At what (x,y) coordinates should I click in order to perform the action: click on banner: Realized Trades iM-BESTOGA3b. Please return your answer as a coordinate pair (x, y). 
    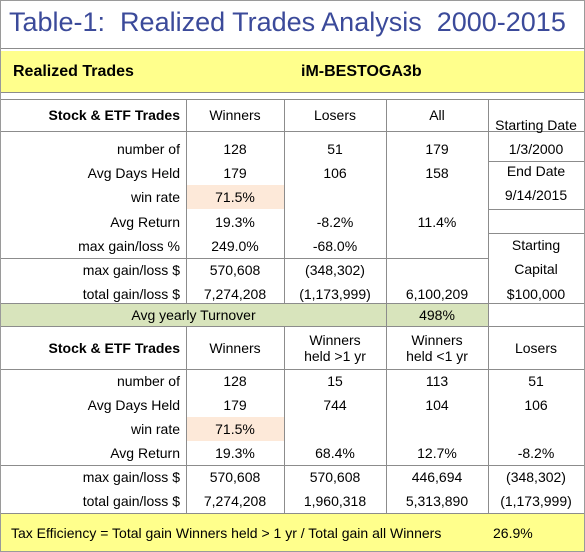
    Looking at the image, I should click on (292, 72).